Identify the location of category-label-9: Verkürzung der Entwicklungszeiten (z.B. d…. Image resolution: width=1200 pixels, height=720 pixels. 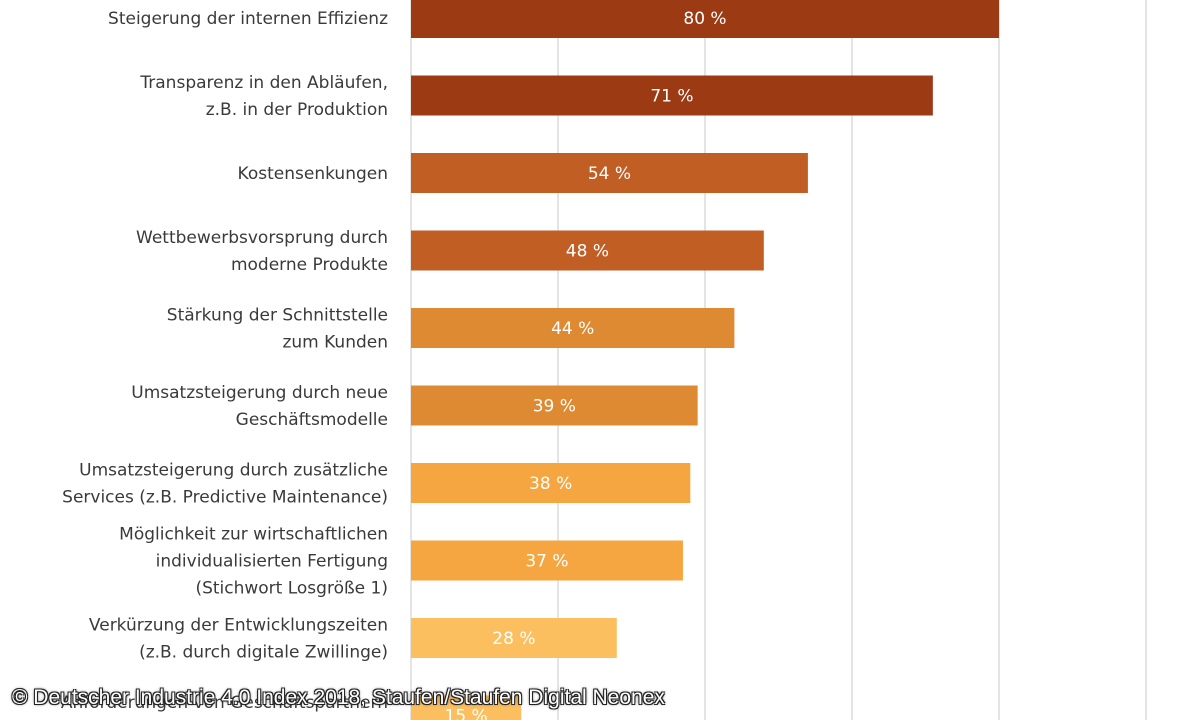
(238, 639).